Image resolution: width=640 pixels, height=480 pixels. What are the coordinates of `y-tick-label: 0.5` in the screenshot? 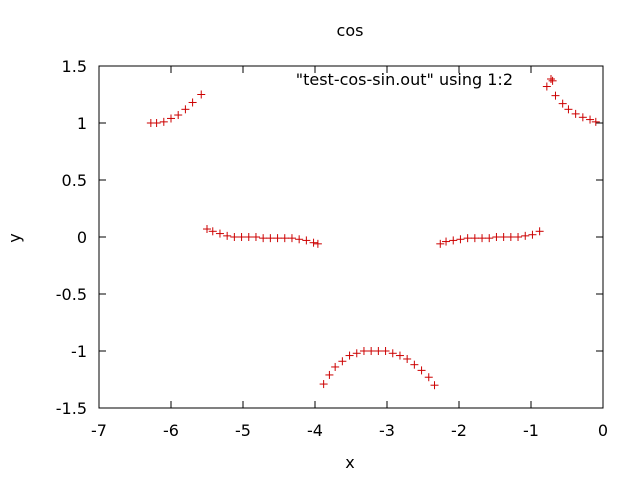 It's located at (74, 180).